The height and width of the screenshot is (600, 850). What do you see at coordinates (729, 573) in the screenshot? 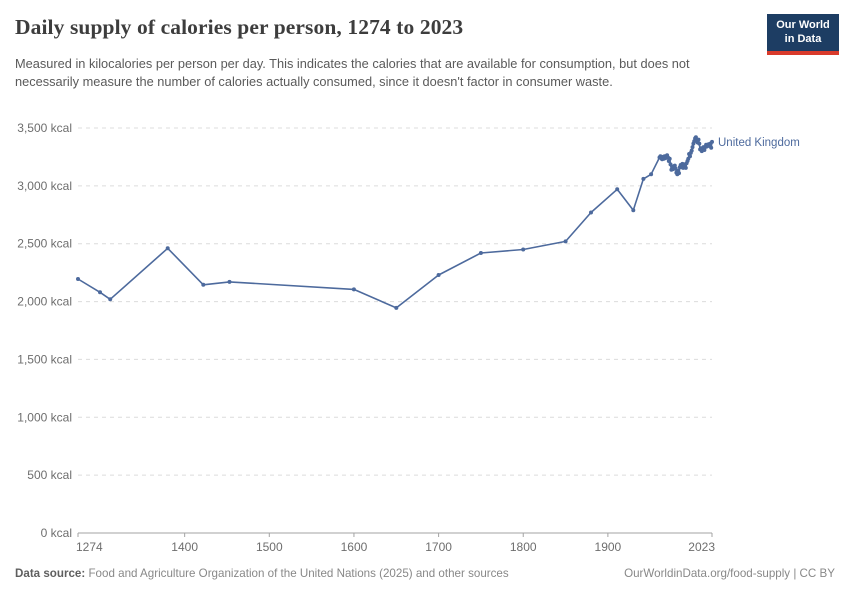
I see `footer-link: OurWorldinData.org/food-supply | CC BY` at bounding box center [729, 573].